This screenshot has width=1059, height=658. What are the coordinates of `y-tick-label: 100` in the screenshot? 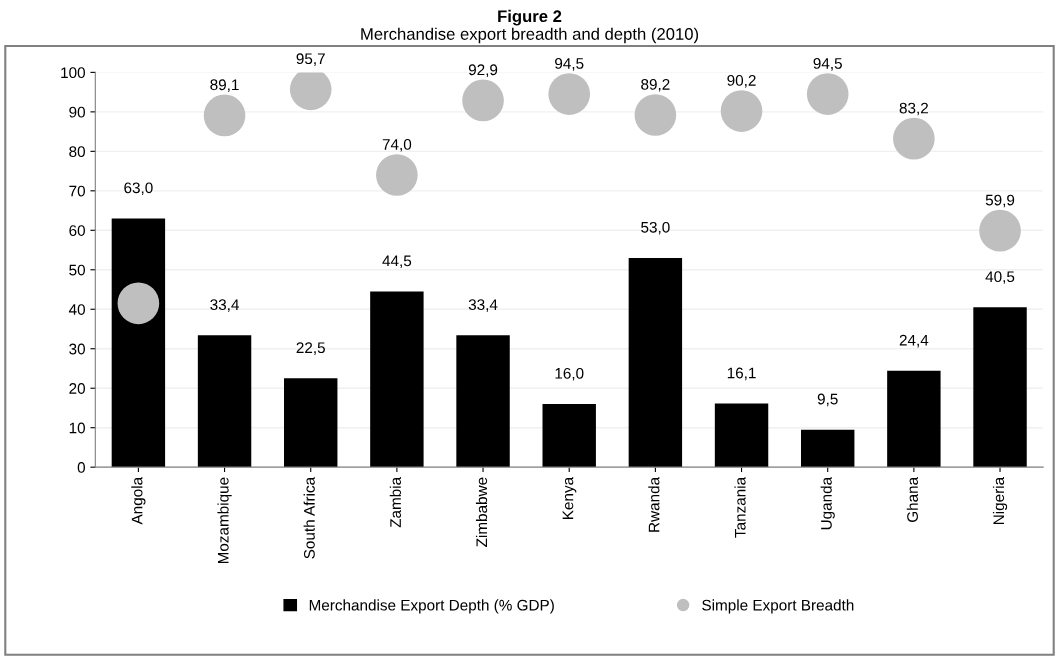 It's located at (73, 73).